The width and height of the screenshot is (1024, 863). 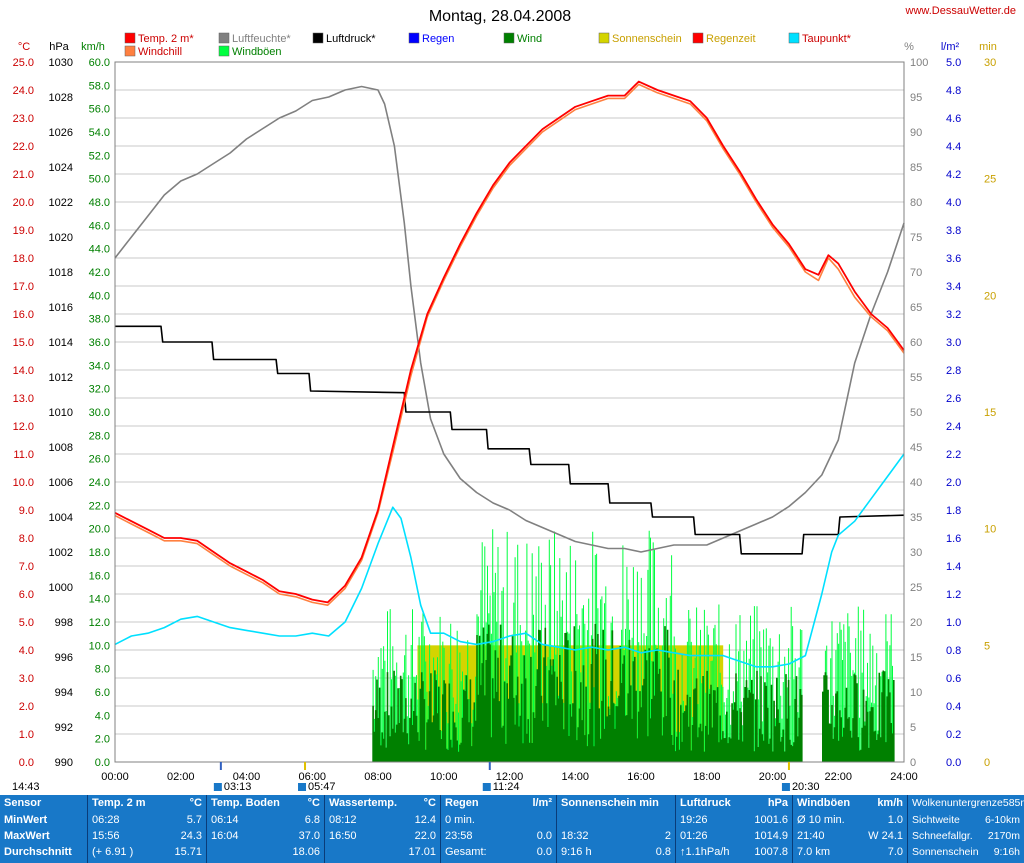 What do you see at coordinates (61, 238) in the screenshot?
I see `press-tick-label: 1020` at bounding box center [61, 238].